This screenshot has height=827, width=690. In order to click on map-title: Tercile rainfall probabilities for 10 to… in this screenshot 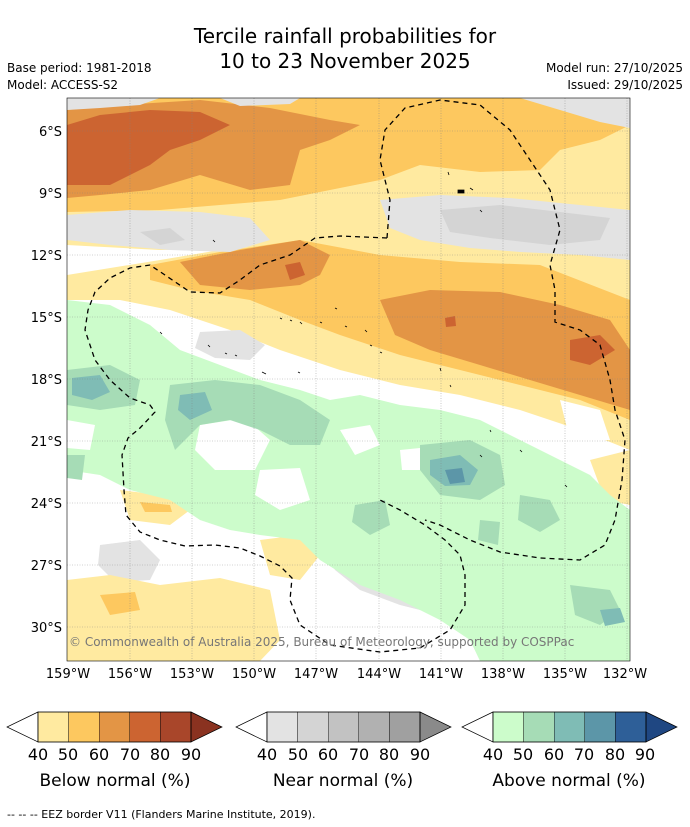, I will do `click(345, 49)`.